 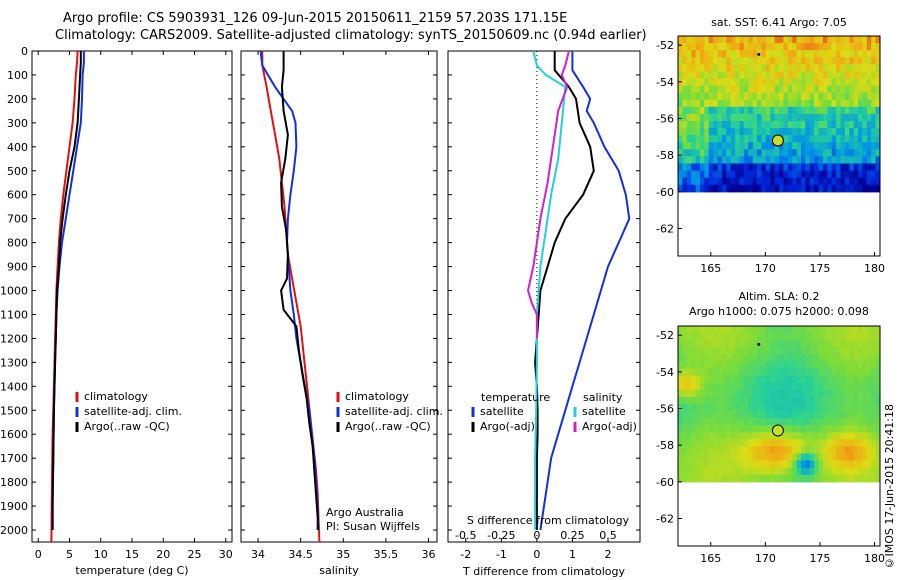 I want to click on argo-position-marker, so click(x=777, y=140).